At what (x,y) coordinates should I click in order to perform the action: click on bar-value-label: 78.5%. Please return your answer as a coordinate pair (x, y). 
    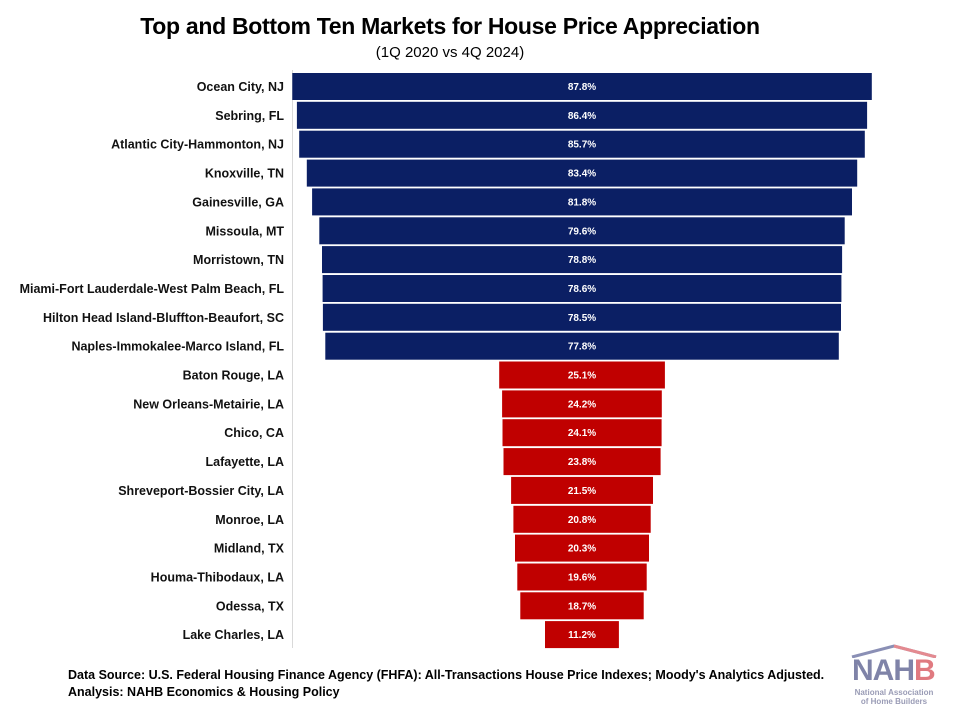
    Looking at the image, I should click on (582, 318).